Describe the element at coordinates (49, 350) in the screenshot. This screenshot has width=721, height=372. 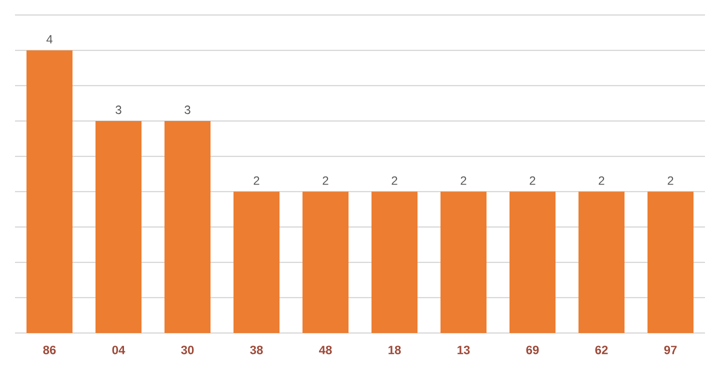
I see `x-tick-label: 86` at that location.